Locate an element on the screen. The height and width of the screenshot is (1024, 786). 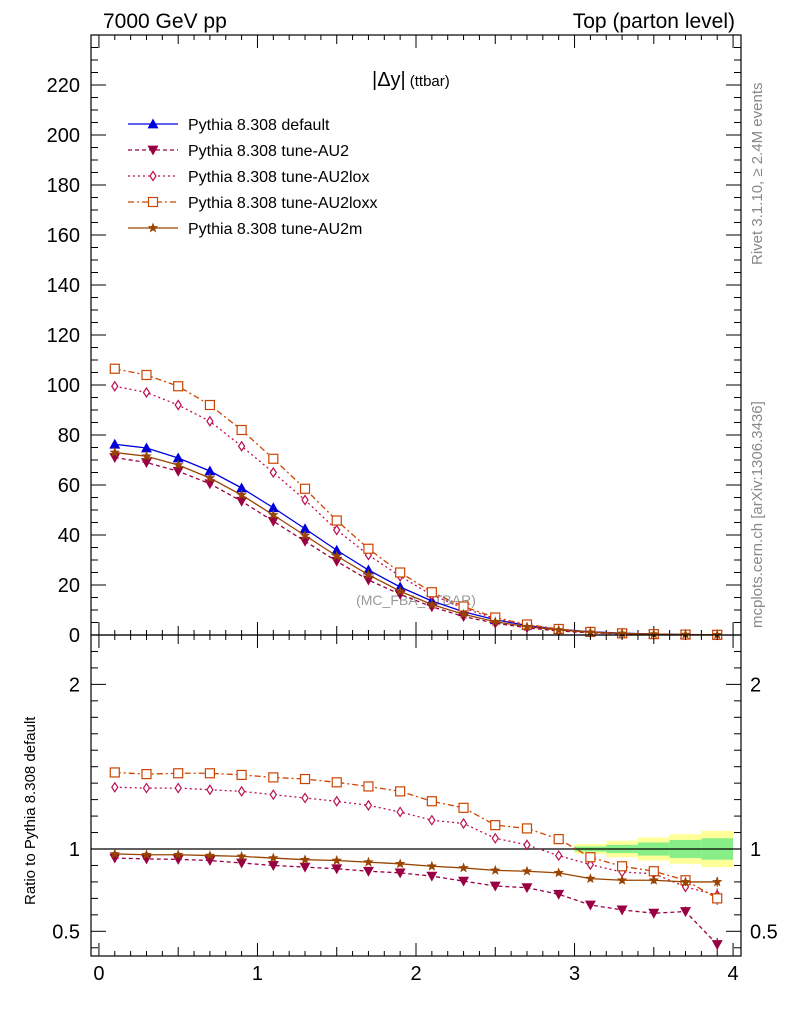
main-y-tick-label: 180 is located at coordinates (63, 186).